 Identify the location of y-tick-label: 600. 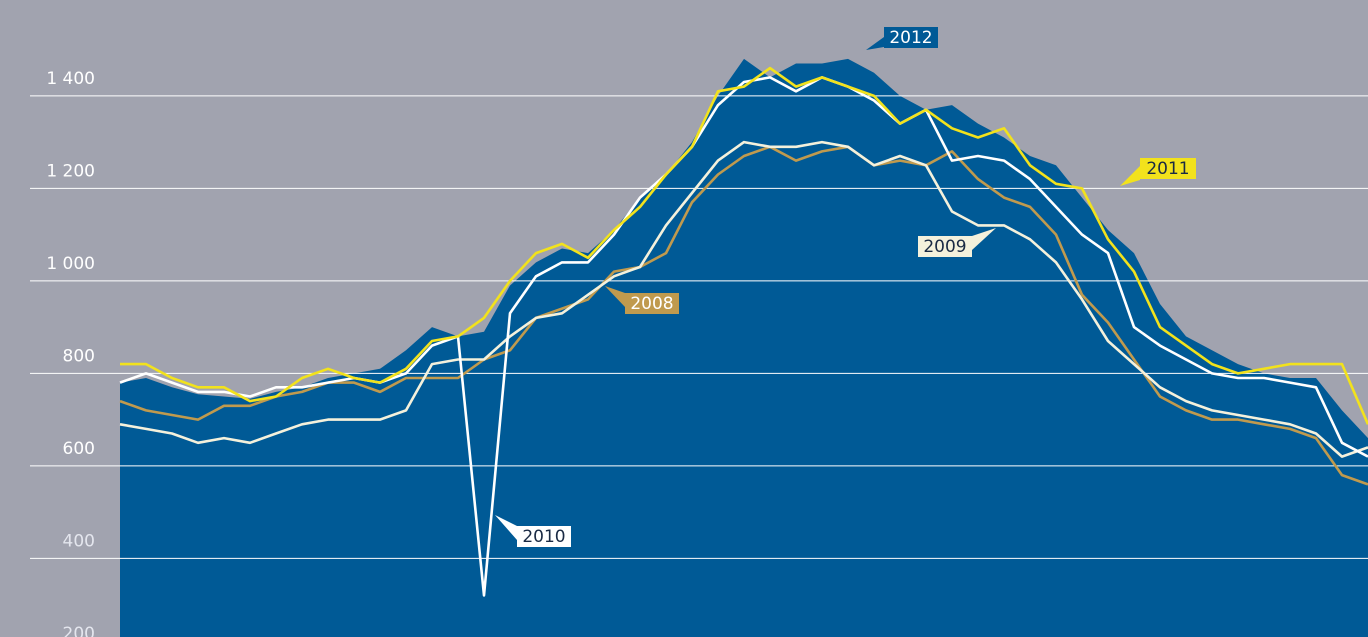
(79, 449).